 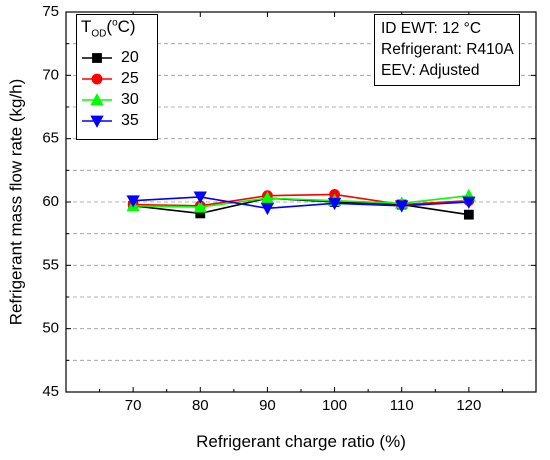 I want to click on series-layer, so click(x=301, y=204).